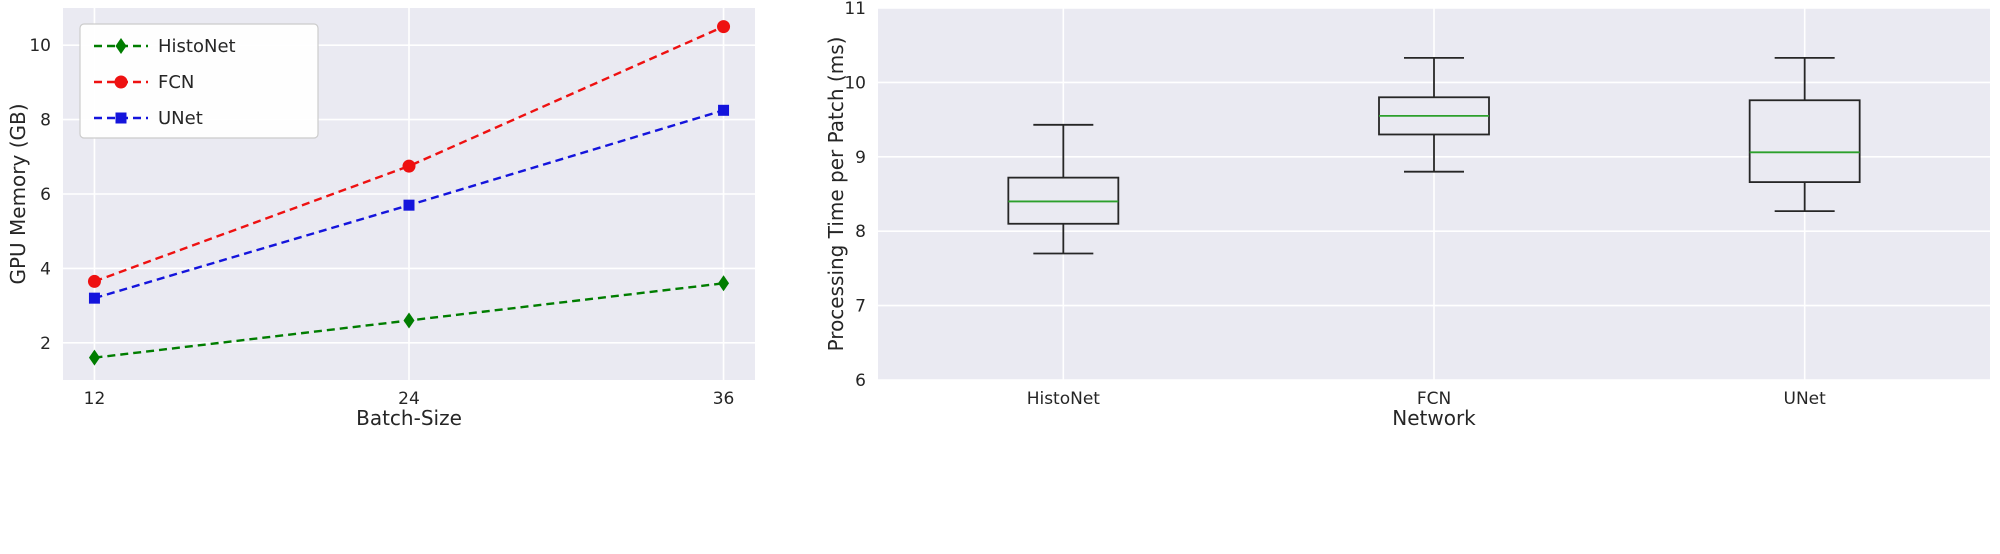 This screenshot has width=2000, height=554. I want to click on y-tick-label: 2, so click(45, 344).